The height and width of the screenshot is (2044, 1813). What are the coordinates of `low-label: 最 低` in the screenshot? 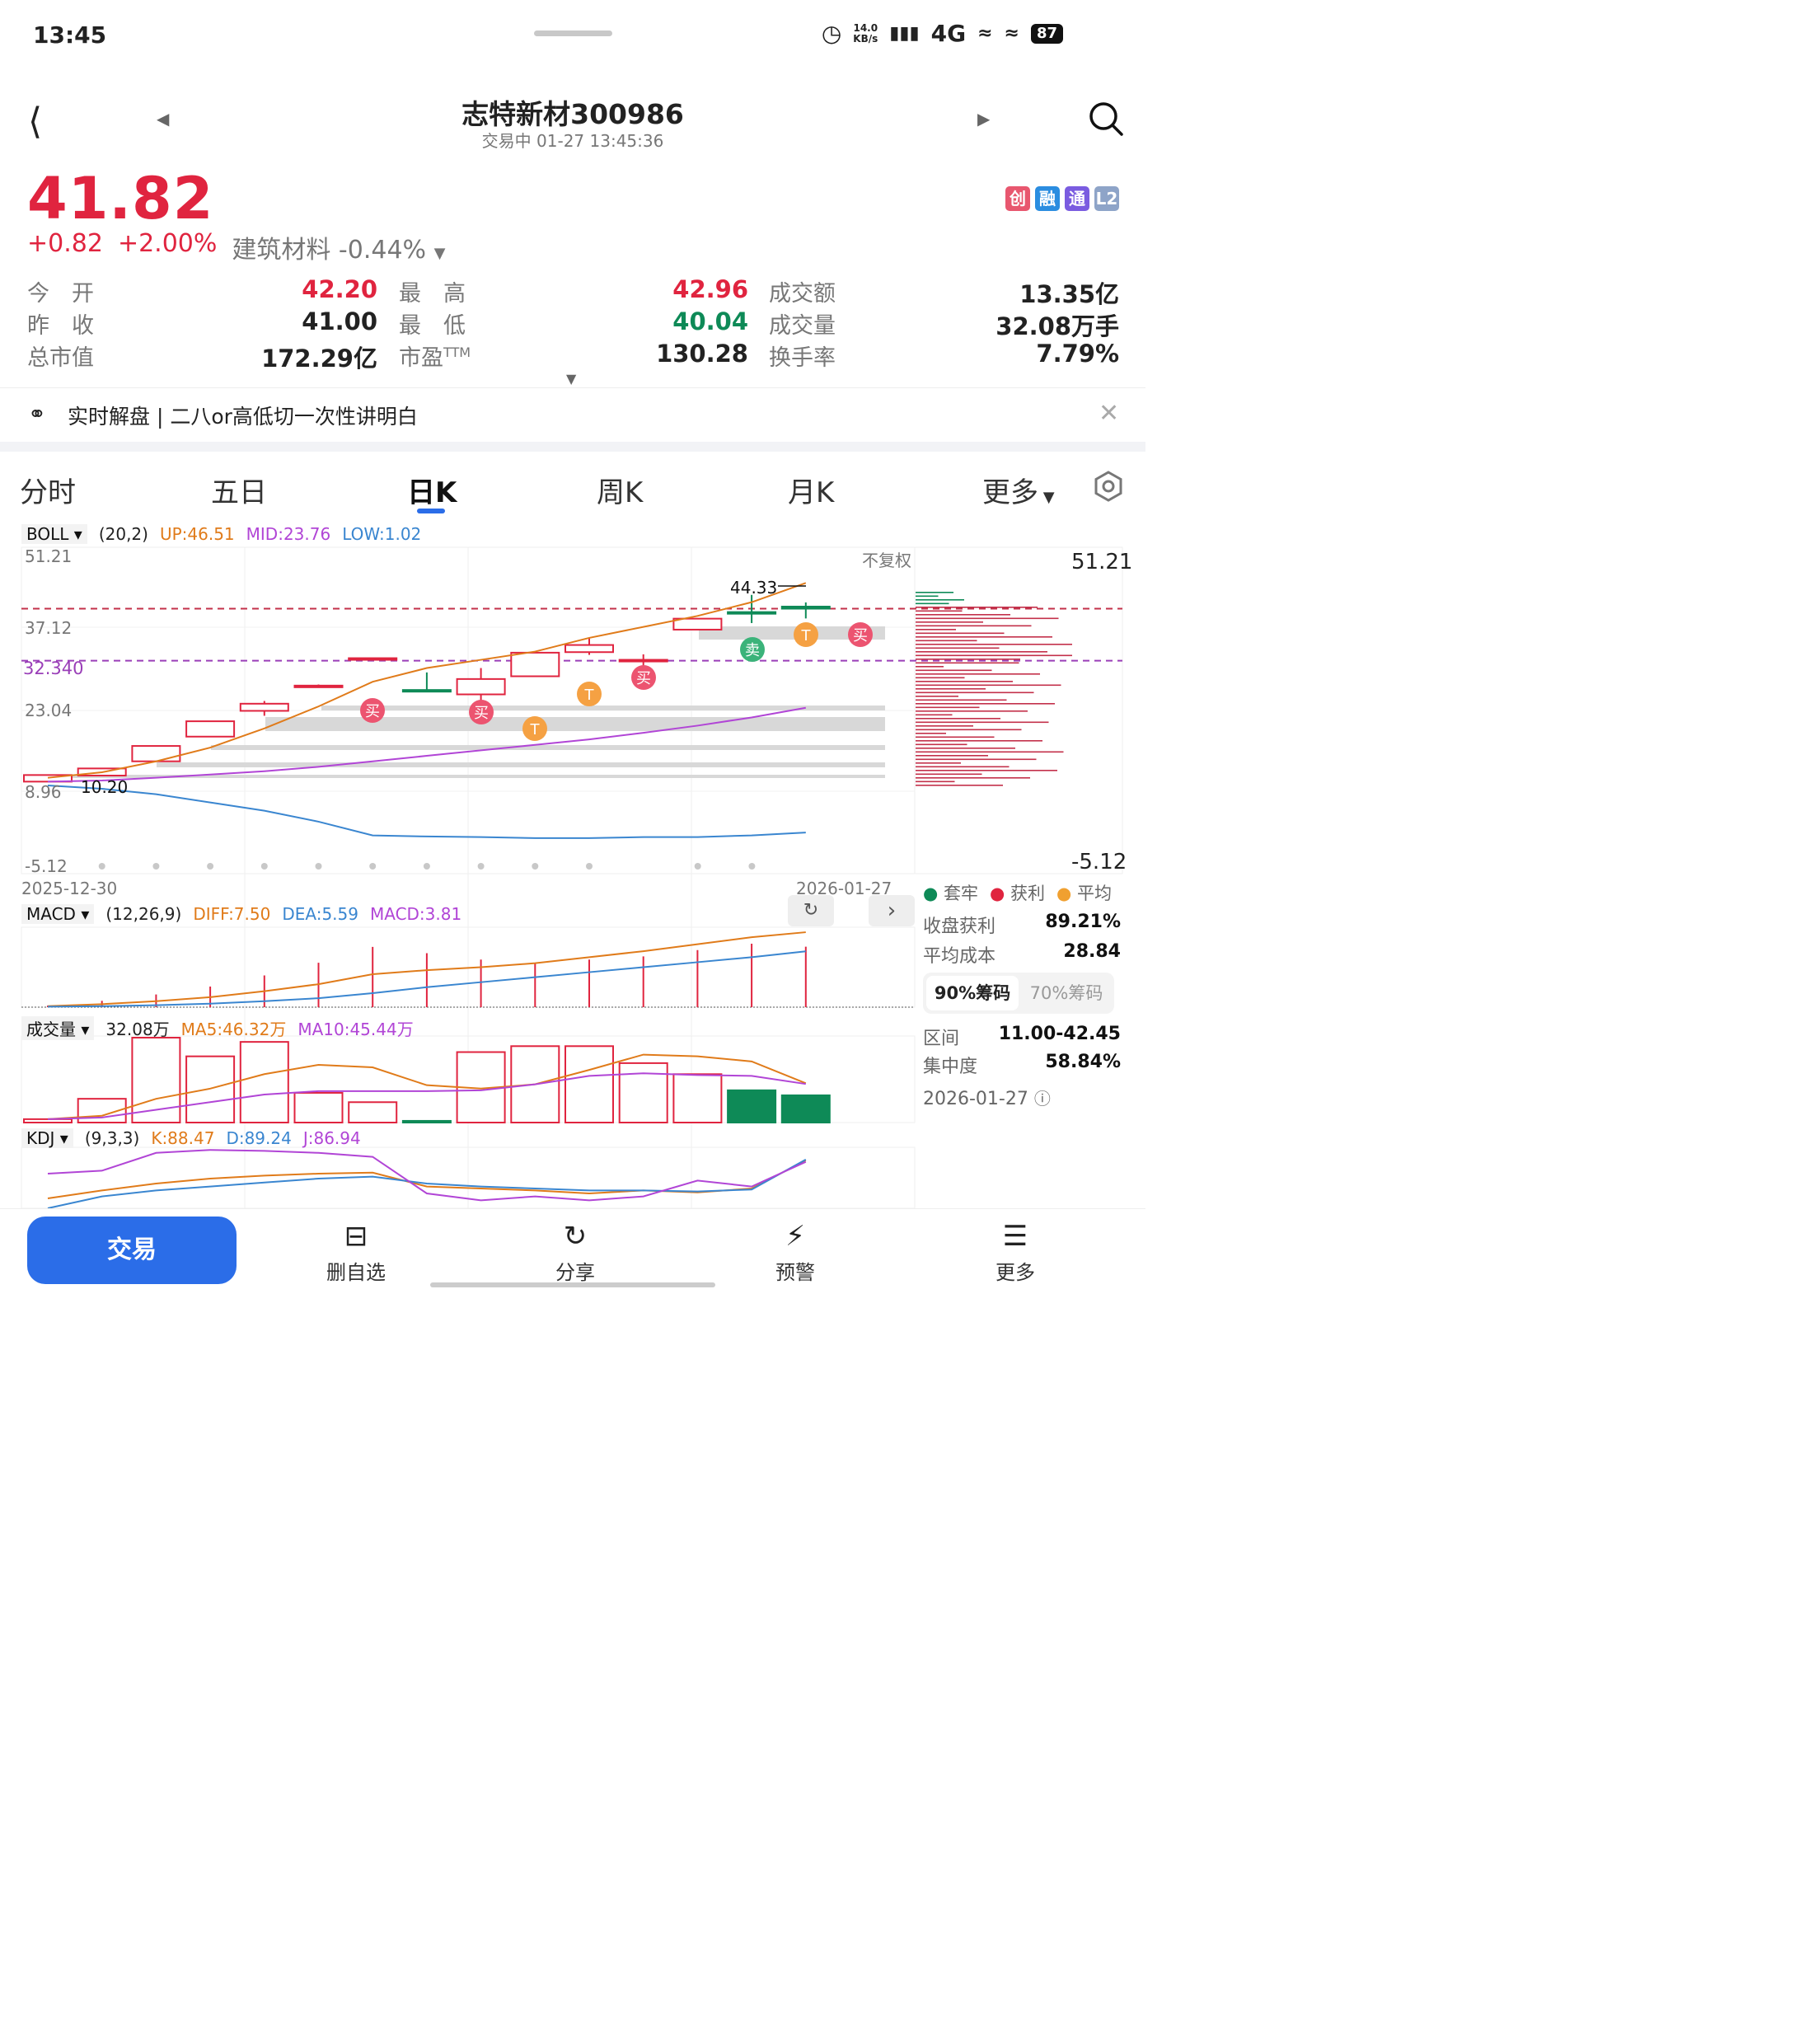 It's located at (432, 326).